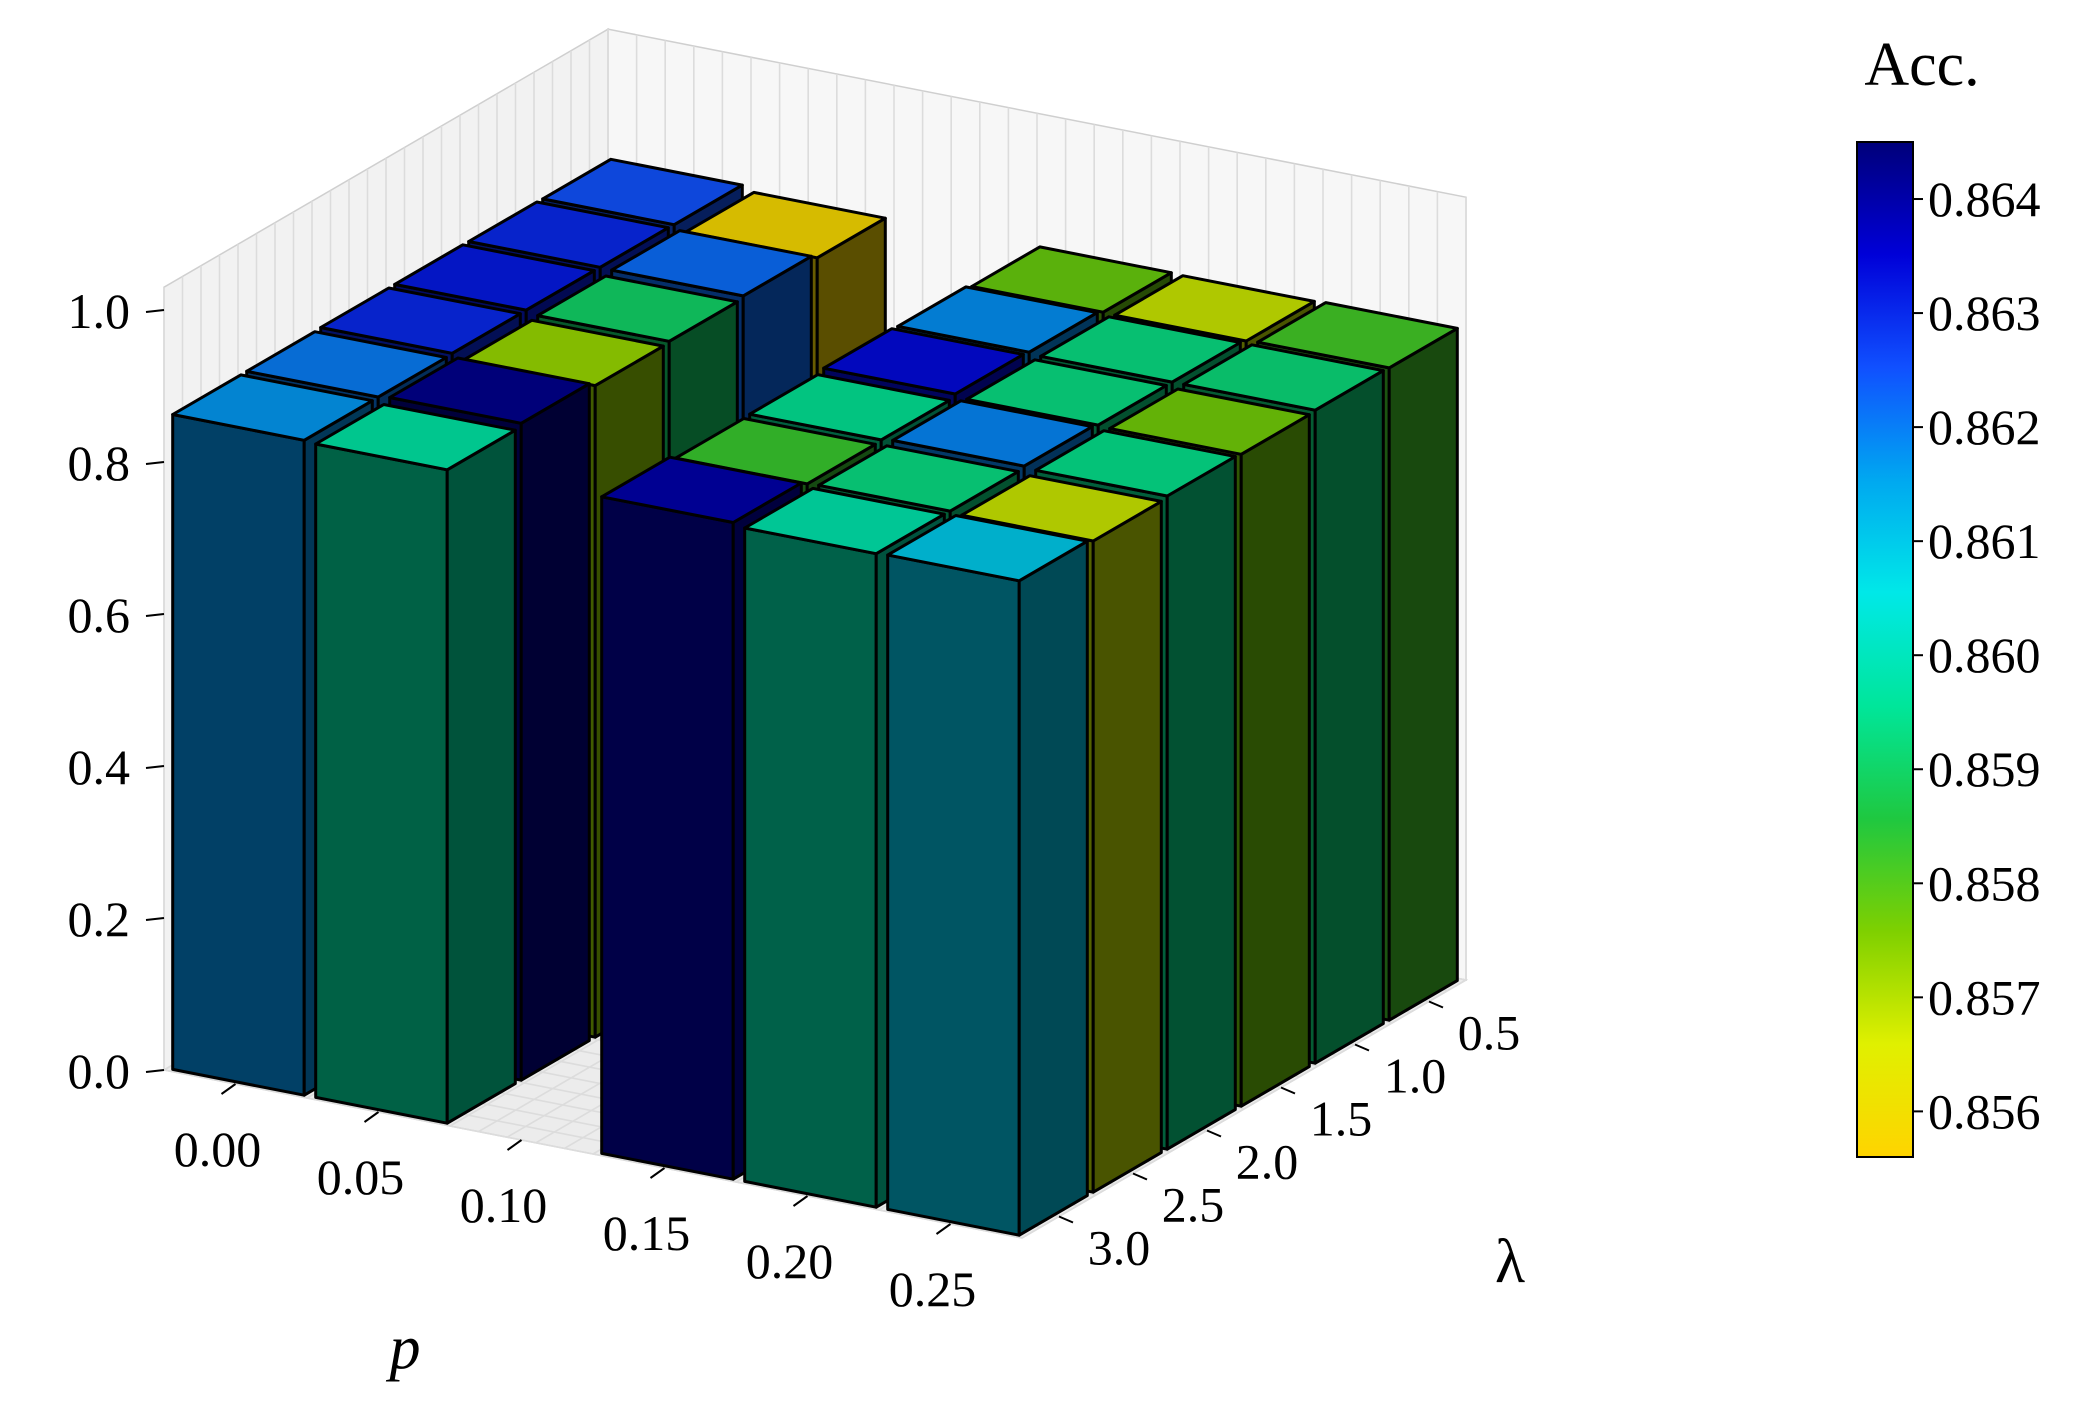  Describe the element at coordinates (1193, 1205) in the screenshot. I see `y-tick-label: 2.5` at that location.